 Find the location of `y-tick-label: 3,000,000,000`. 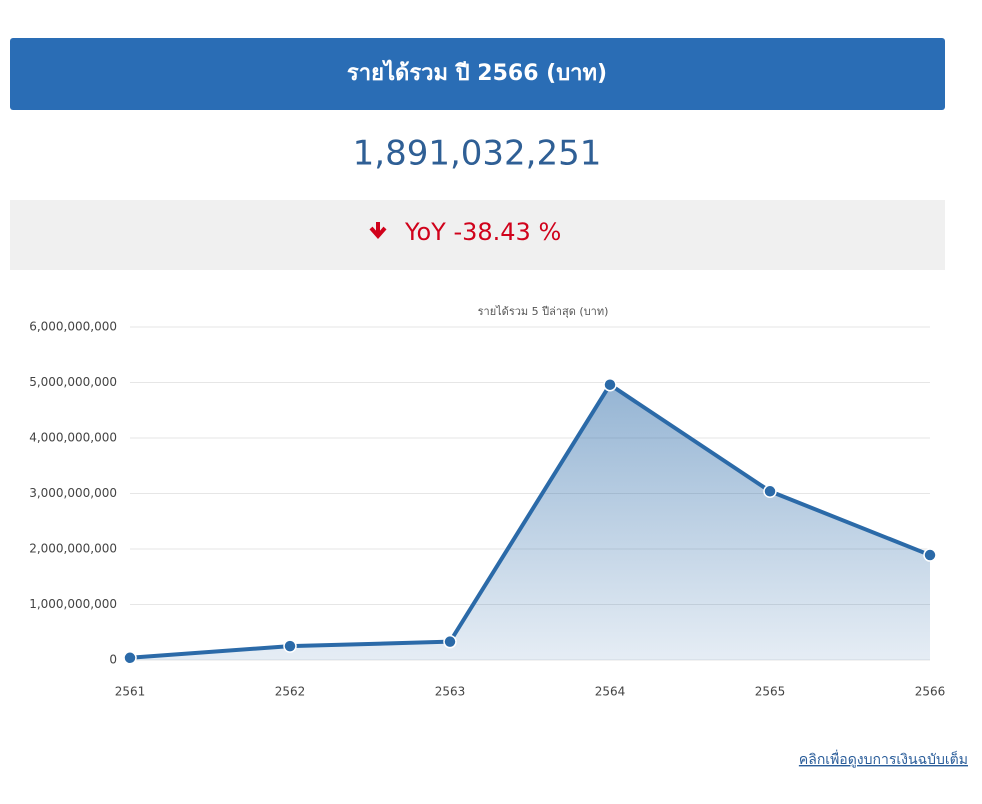

y-tick-label: 3,000,000,000 is located at coordinates (73, 493).